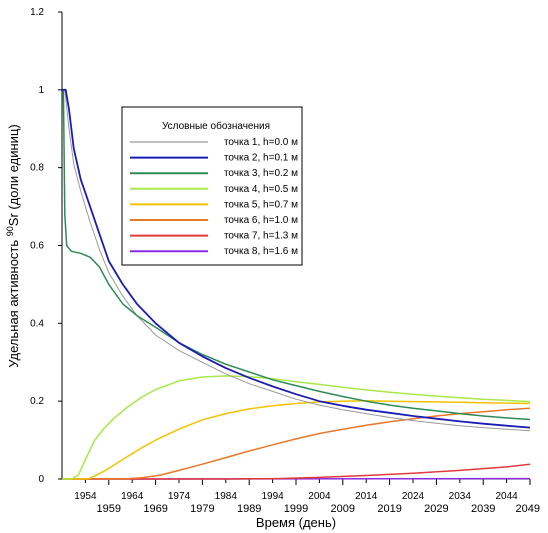  I want to click on y-tick-label: 0.8, so click(37, 168).